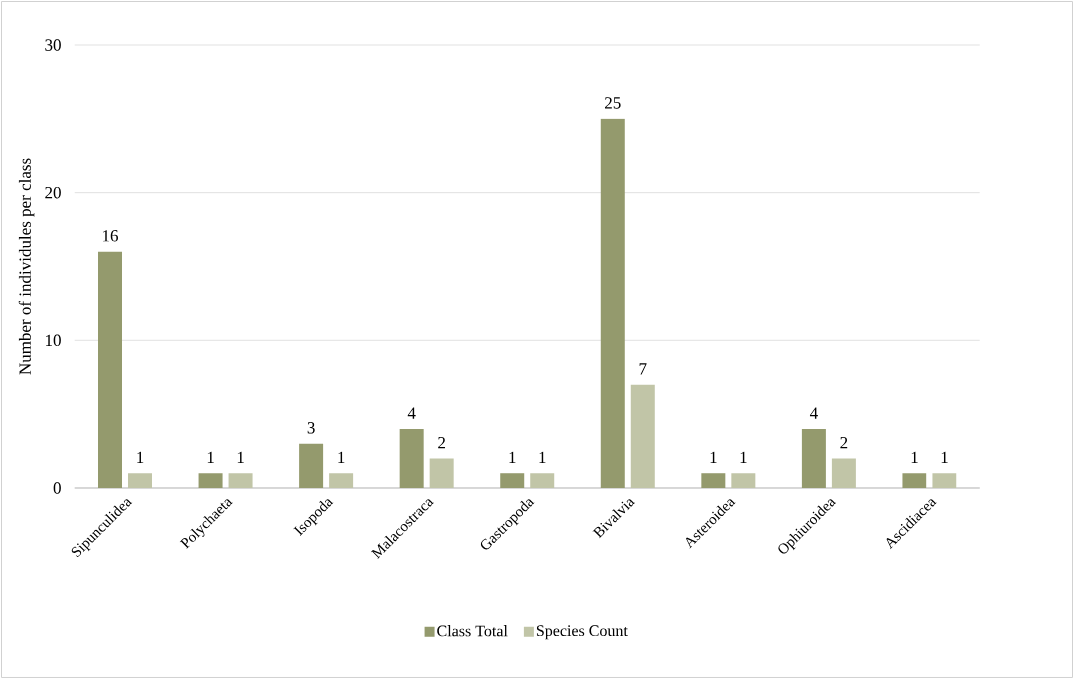 The height and width of the screenshot is (679, 1074). I want to click on legend-label: Species Count, so click(582, 632).